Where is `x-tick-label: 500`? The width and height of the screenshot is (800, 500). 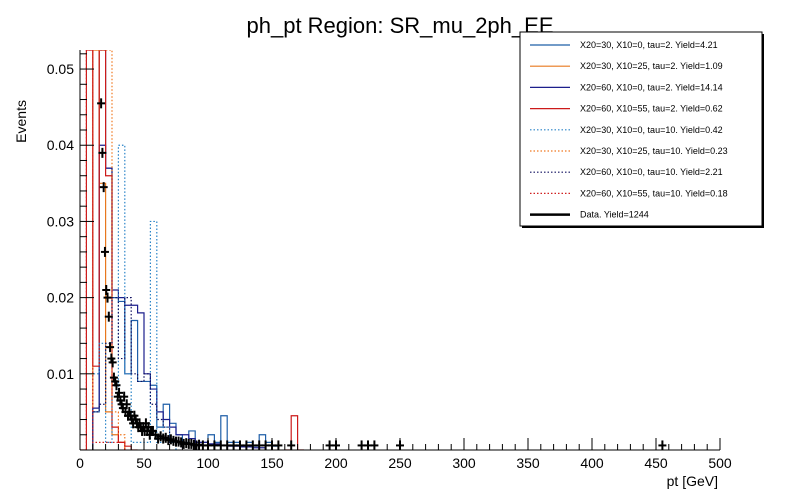 x-tick-label: 500 is located at coordinates (720, 463).